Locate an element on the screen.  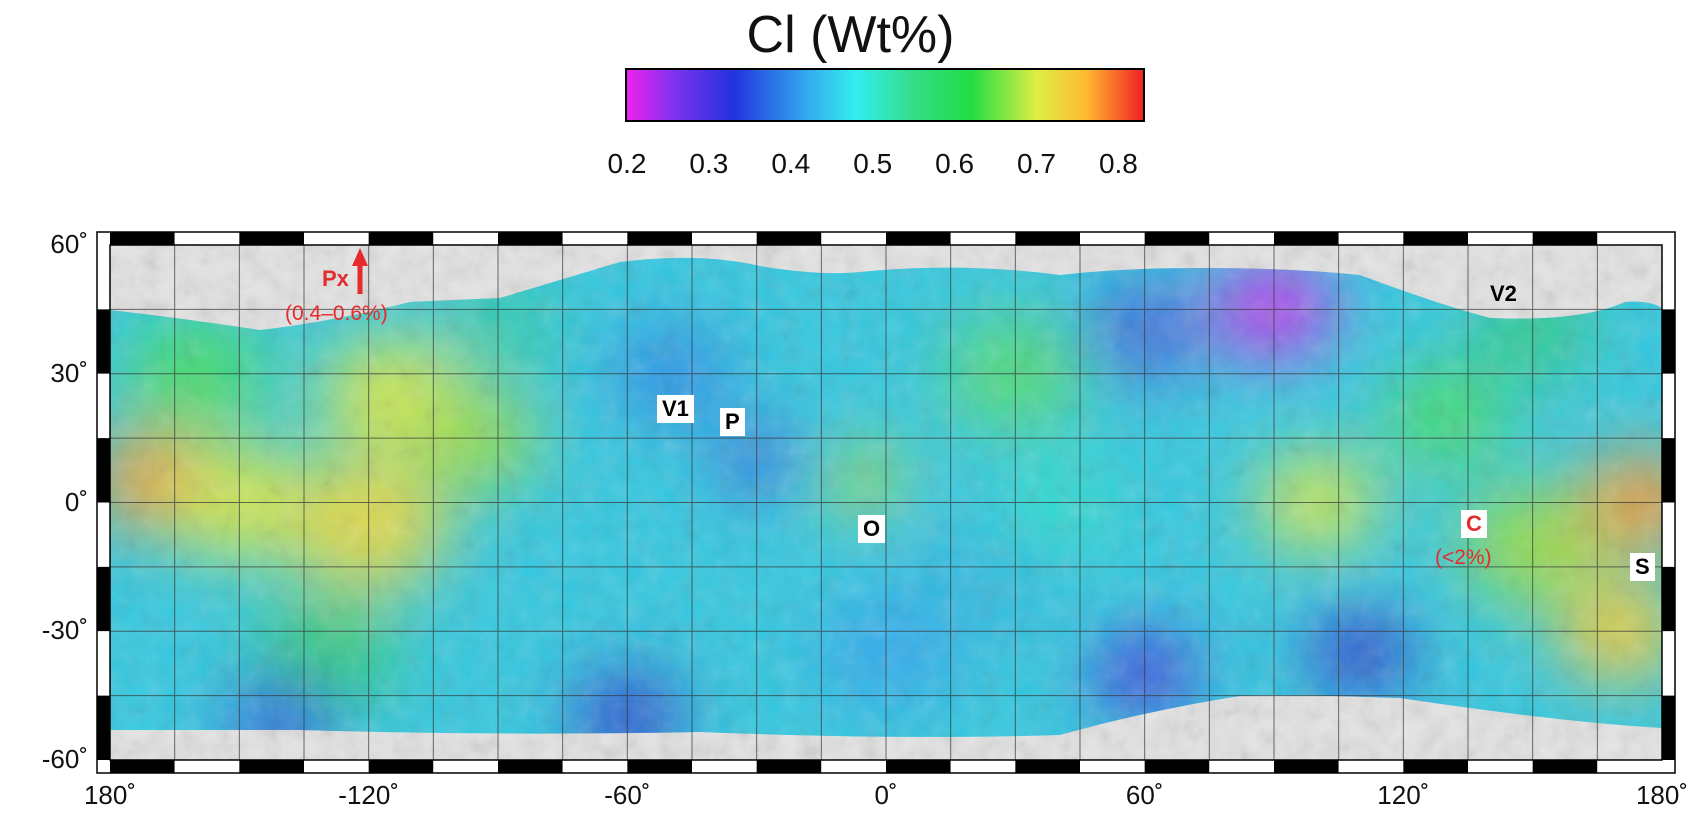
colorbar-tick-label: 0.7 is located at coordinates (1036, 163).